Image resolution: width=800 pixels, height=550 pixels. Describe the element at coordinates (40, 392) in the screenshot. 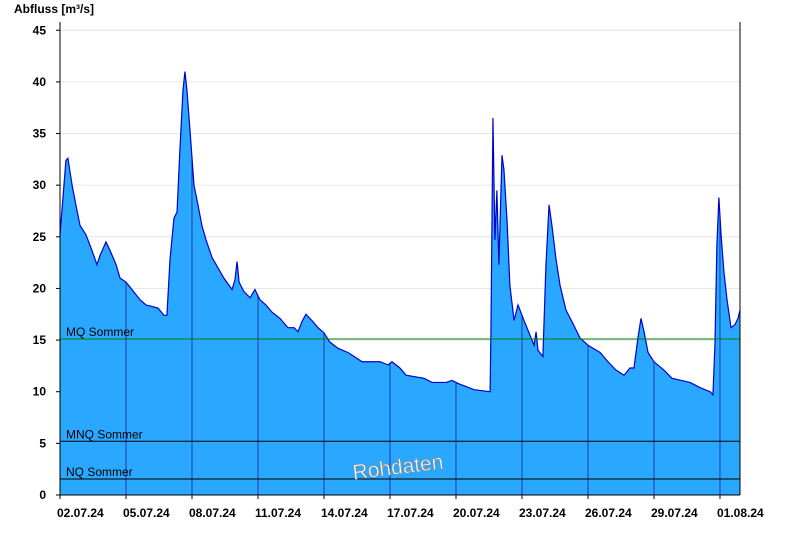

I see `y-tick-label: 10` at that location.